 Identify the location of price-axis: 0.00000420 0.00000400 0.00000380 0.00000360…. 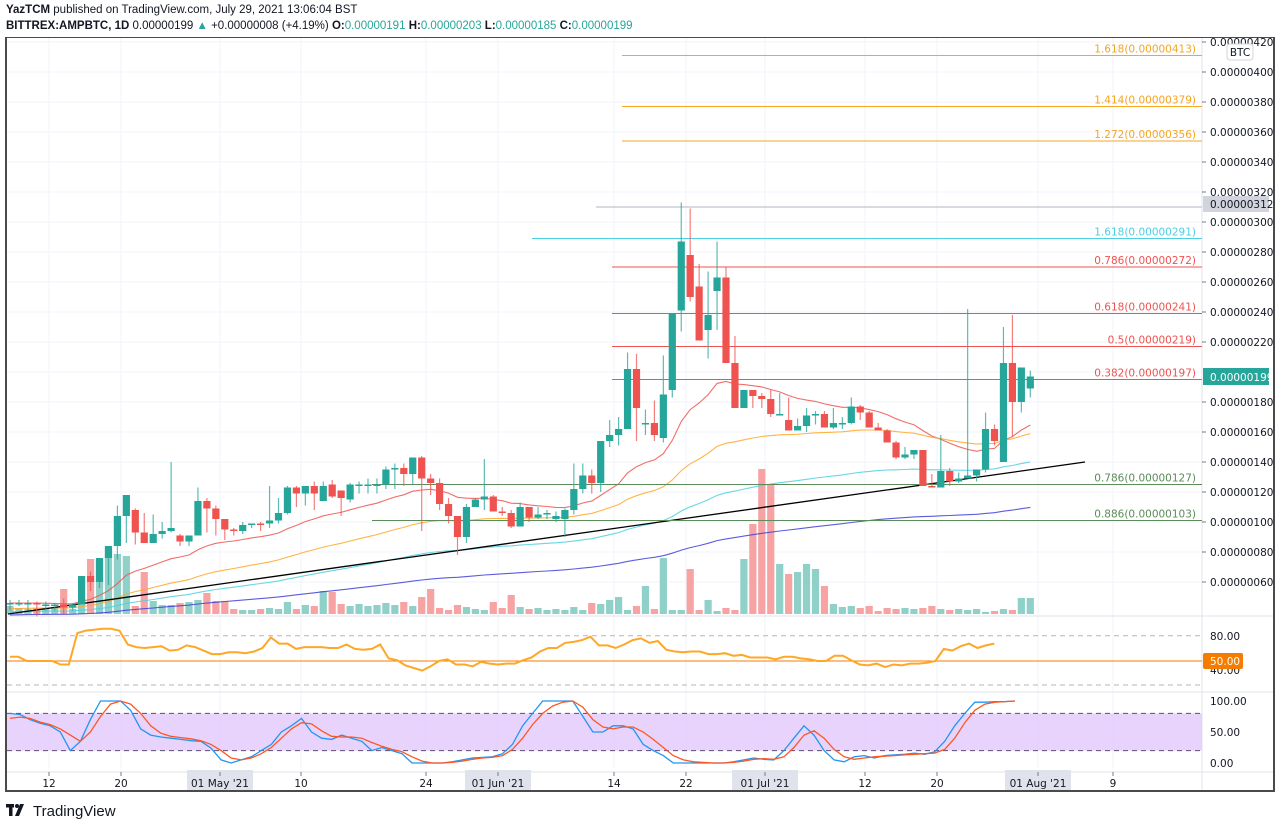
(1237, 403).